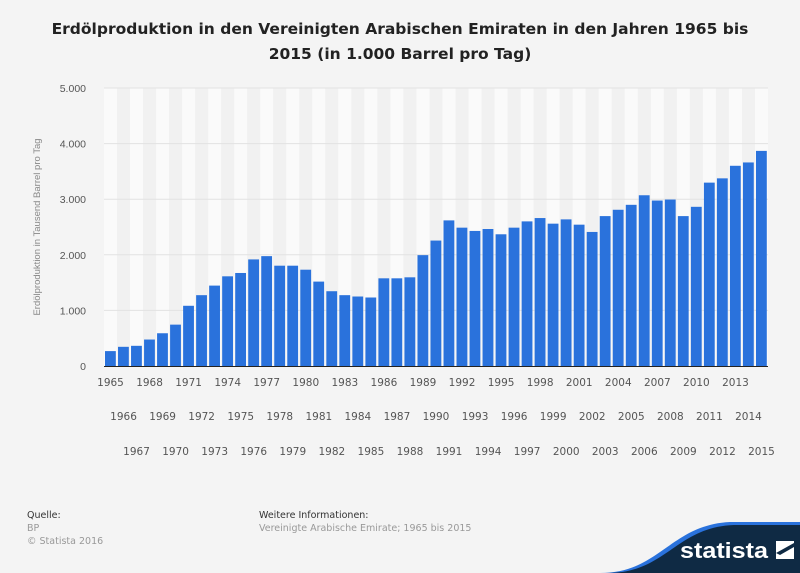 This screenshot has width=800, height=573. What do you see at coordinates (618, 287) in the screenshot?
I see `bar-2004` at bounding box center [618, 287].